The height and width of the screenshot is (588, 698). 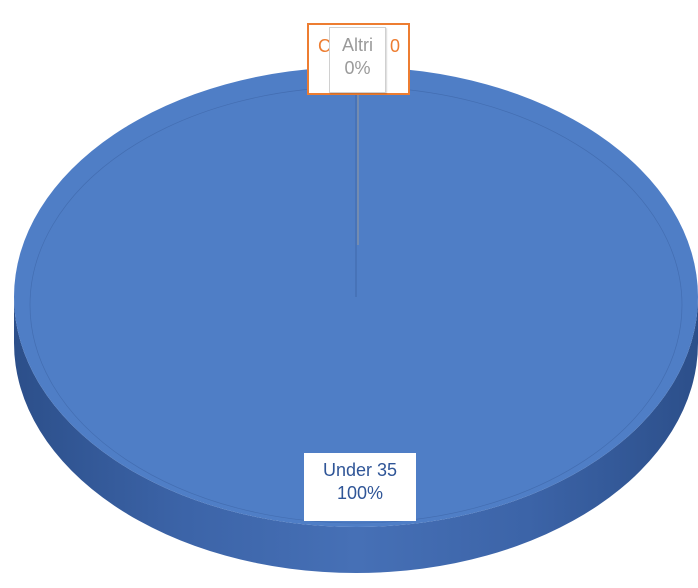 I want to click on data-label-under-35-percent: 100%, so click(x=360, y=492).